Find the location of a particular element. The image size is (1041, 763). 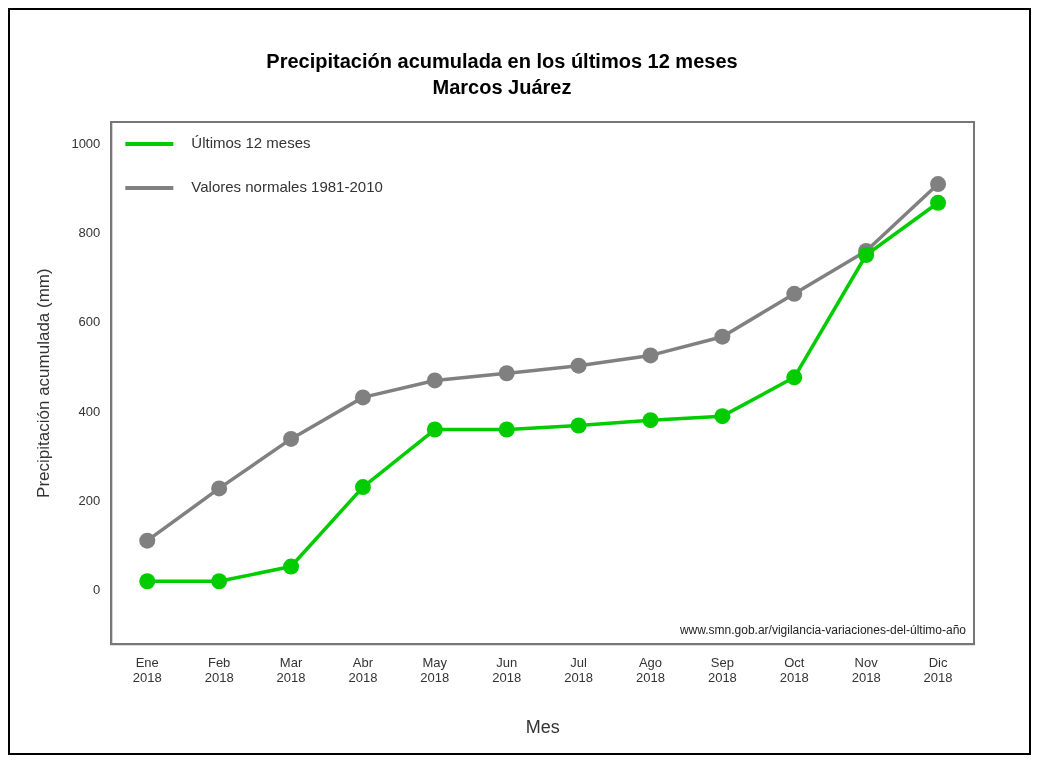

x-tick-label: Nov 2018 is located at coordinates (866, 670).